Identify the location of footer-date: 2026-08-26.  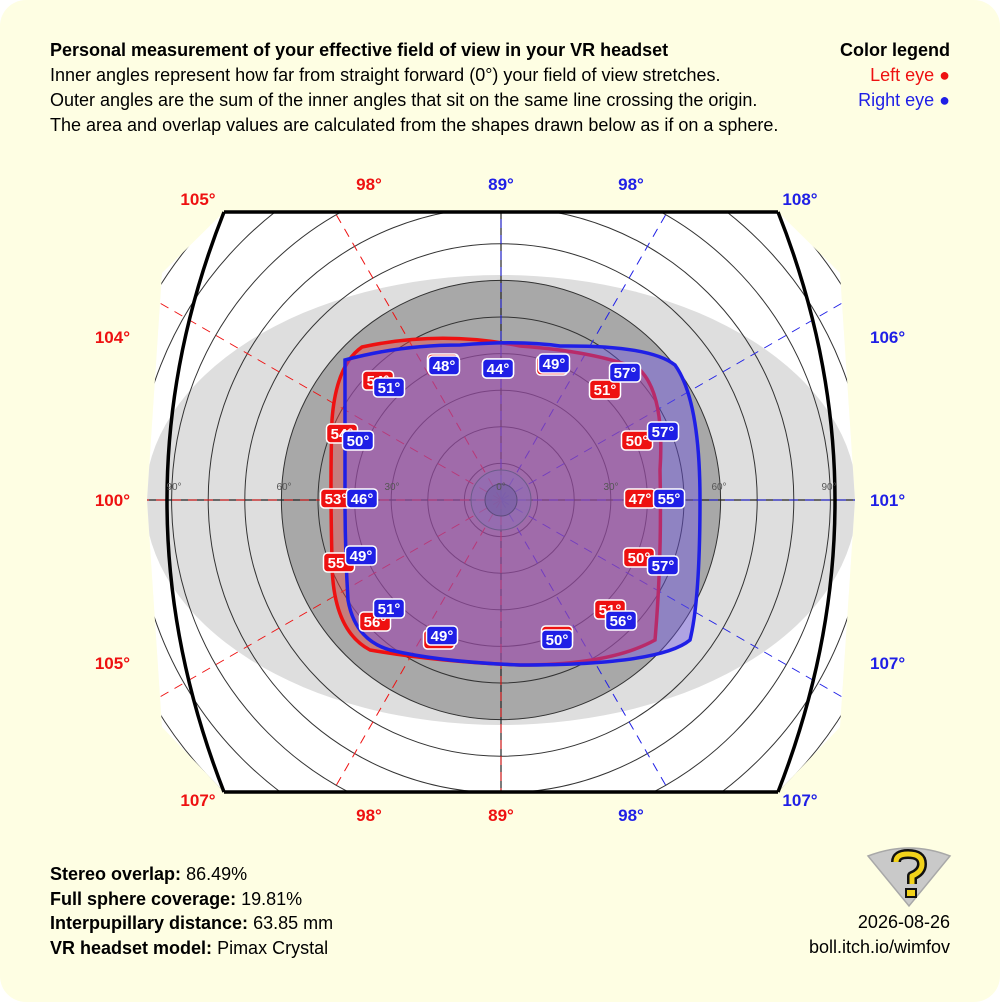
(903, 922).